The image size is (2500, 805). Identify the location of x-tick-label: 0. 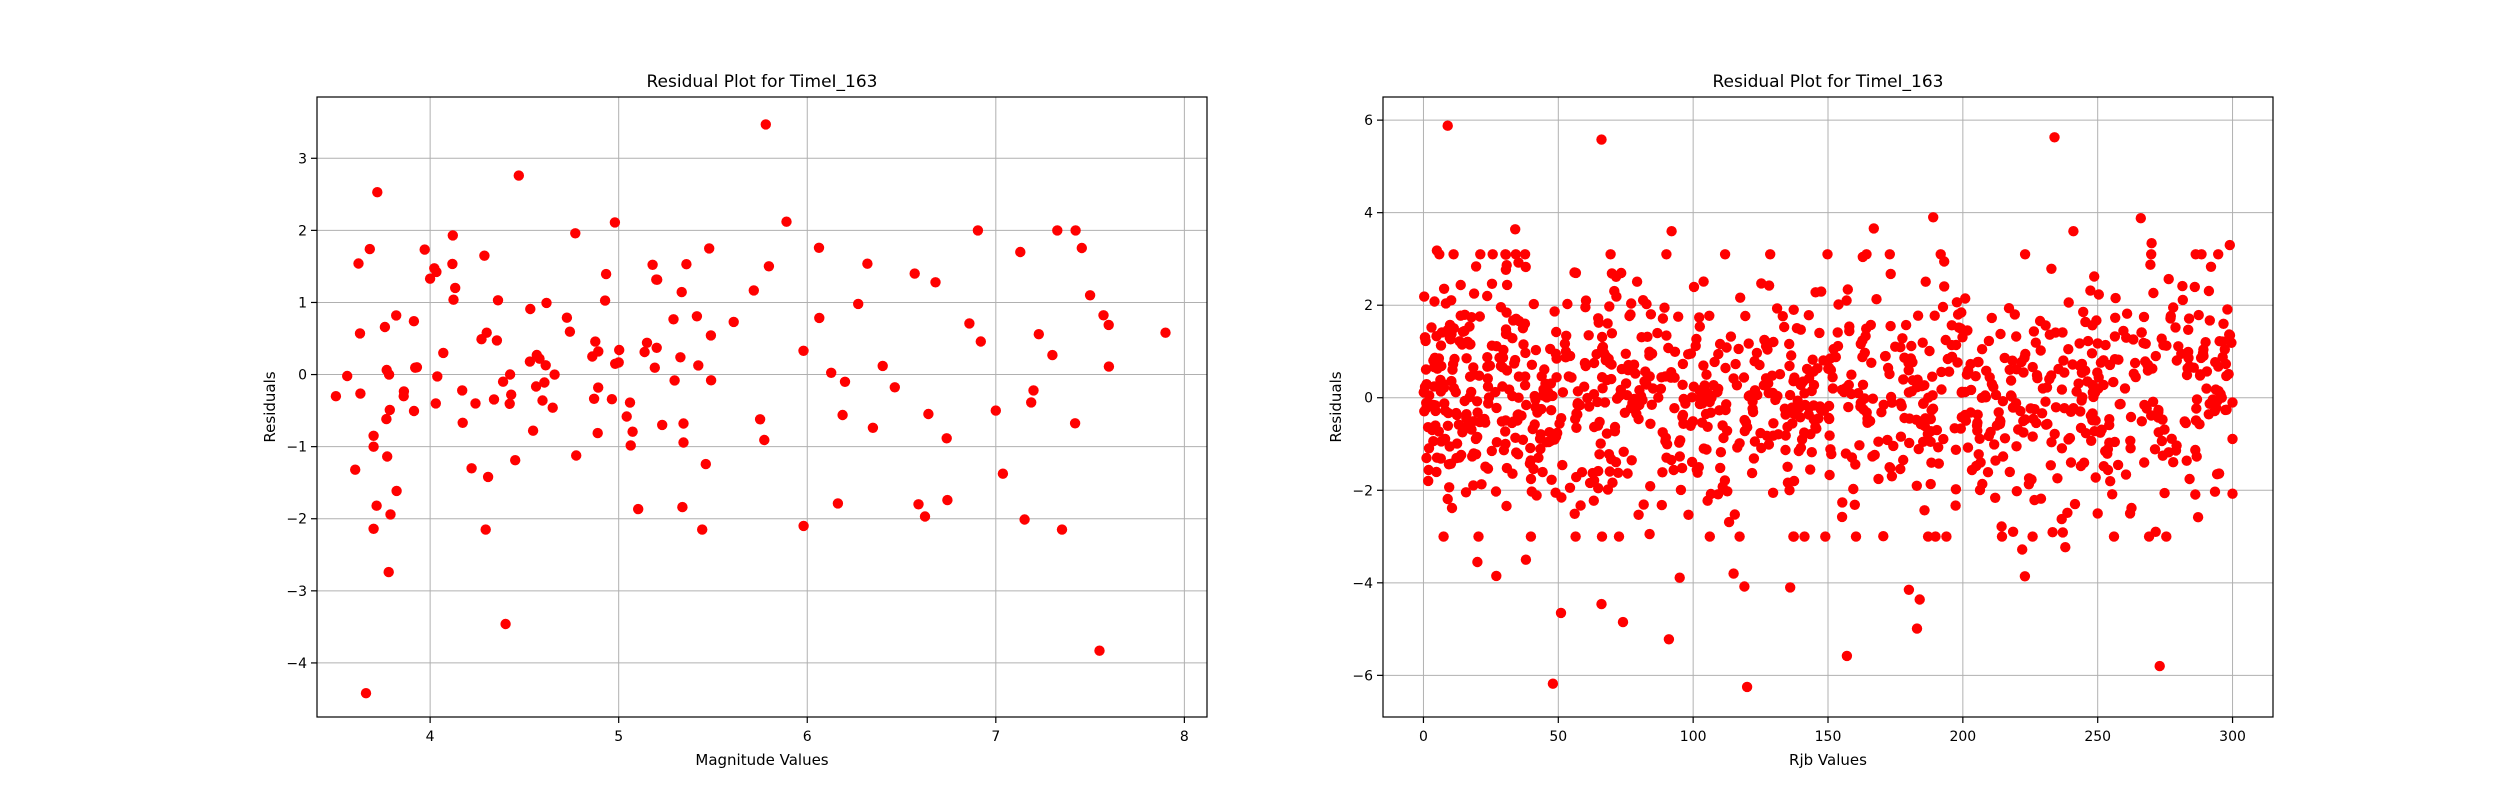
(1423, 737).